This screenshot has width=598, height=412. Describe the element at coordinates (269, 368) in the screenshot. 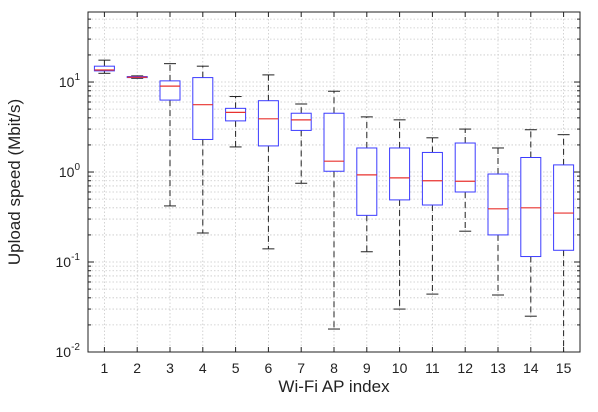

I see `x-tick-label: 6` at that location.